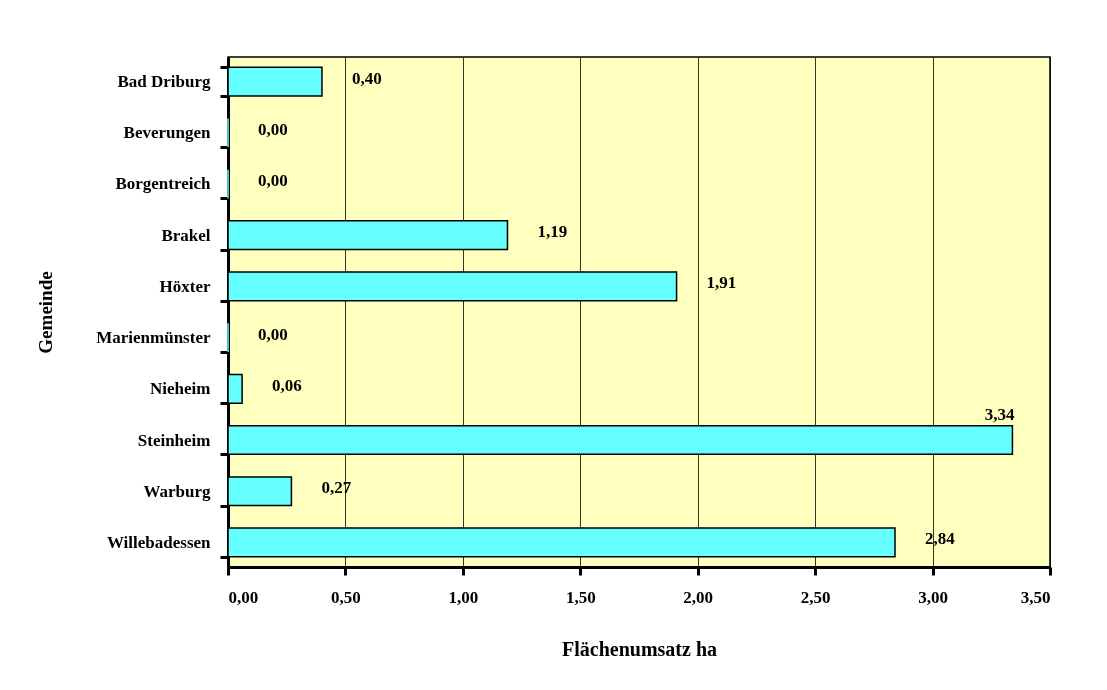 Image resolution: width=1107 pixels, height=690 pixels. I want to click on y-tick-label: Beverungen, so click(167, 133).